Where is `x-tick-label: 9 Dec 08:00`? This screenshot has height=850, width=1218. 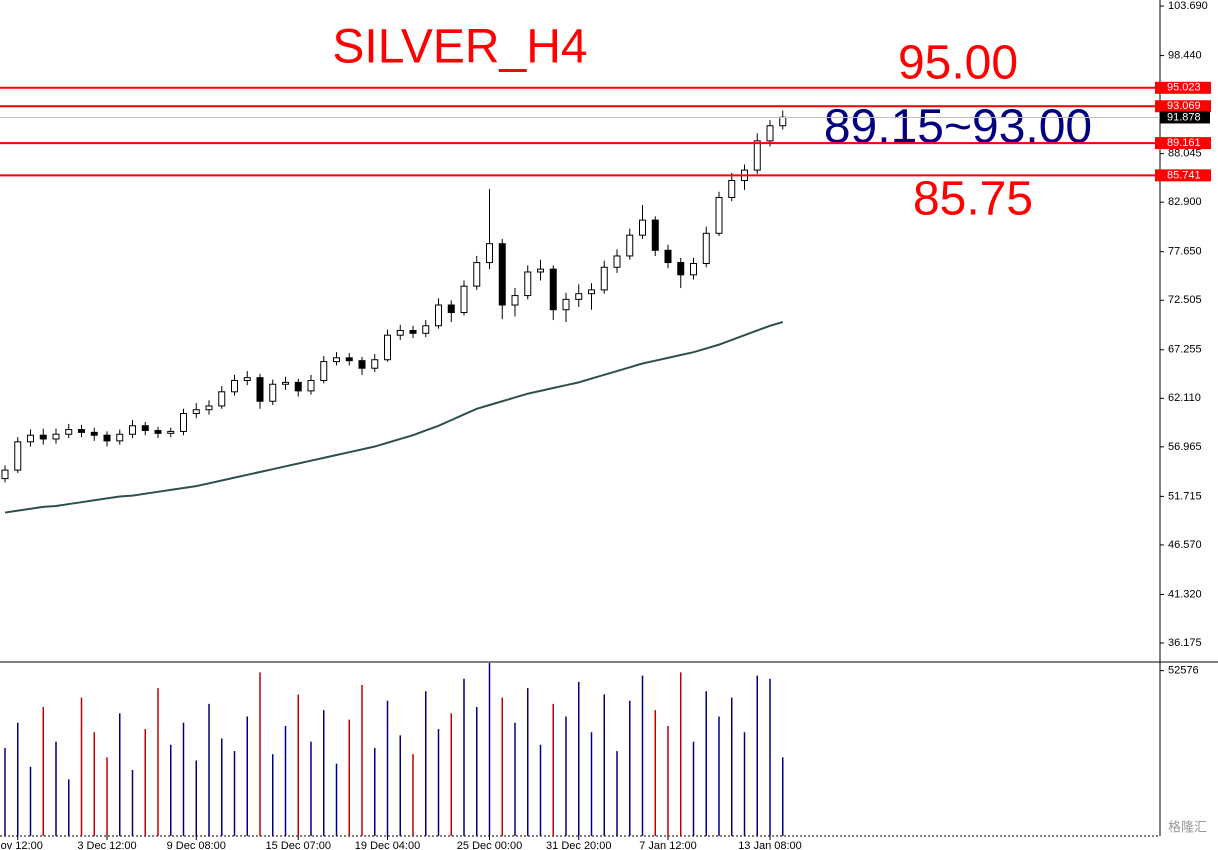 x-tick-label: 9 Dec 08:00 is located at coordinates (196, 845).